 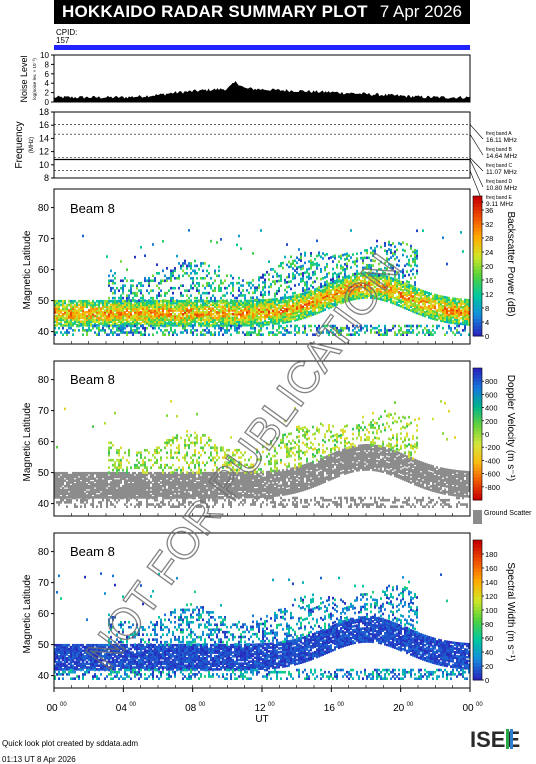 What do you see at coordinates (44, 152) in the screenshot?
I see `freq-ytick-label: 12` at bounding box center [44, 152].